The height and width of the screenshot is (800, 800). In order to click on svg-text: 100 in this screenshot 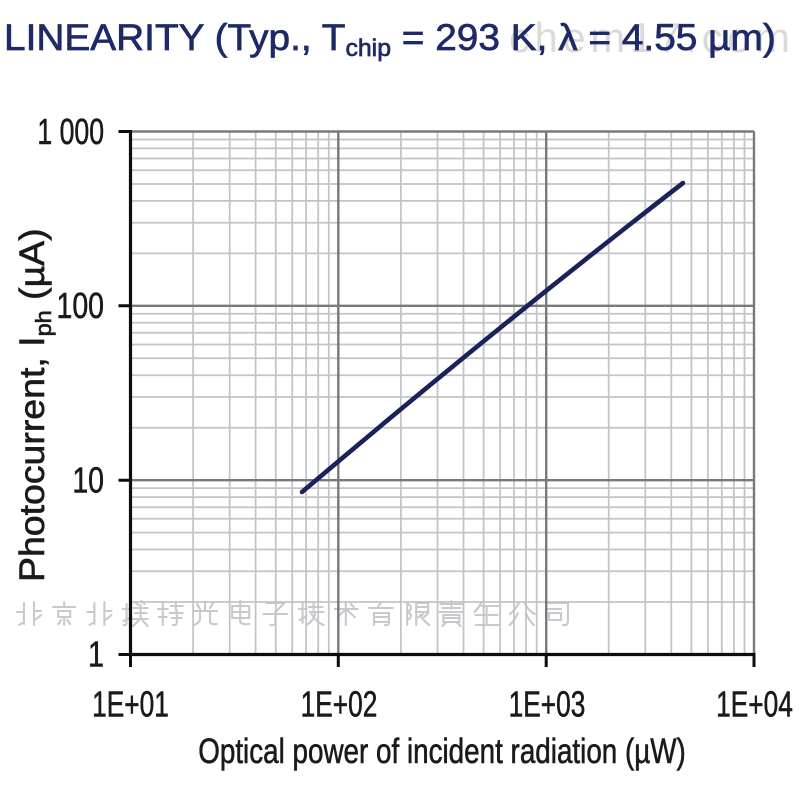, I will do `click(80, 305)`.